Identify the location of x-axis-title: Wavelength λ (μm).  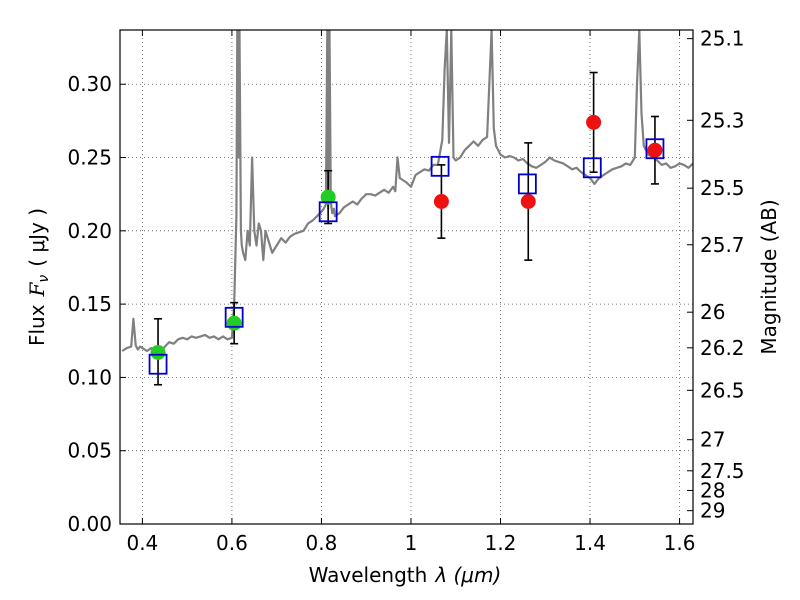
(405, 575).